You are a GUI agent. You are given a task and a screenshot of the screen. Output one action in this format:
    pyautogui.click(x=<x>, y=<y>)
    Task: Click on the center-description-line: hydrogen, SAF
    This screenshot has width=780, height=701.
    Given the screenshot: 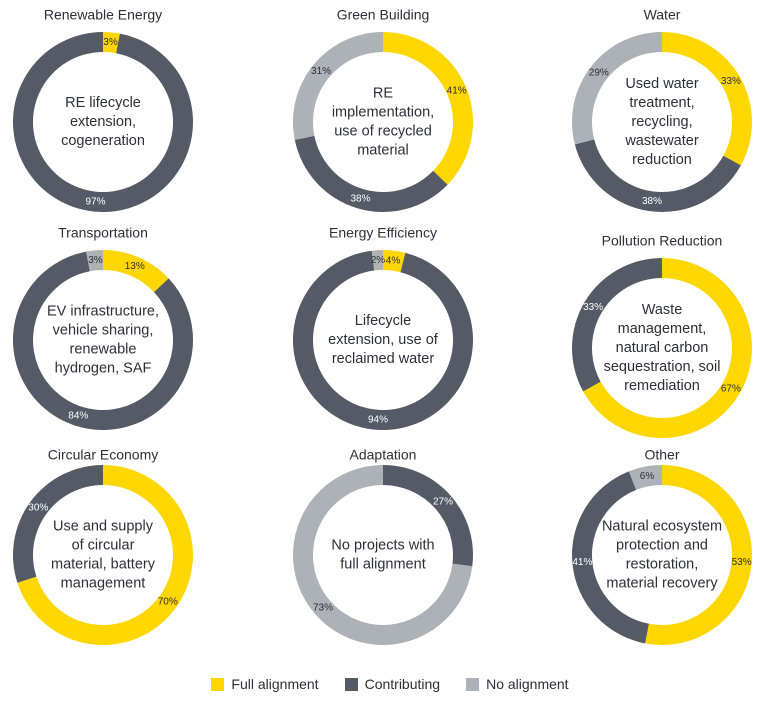 What is the action you would take?
    pyautogui.click(x=103, y=368)
    